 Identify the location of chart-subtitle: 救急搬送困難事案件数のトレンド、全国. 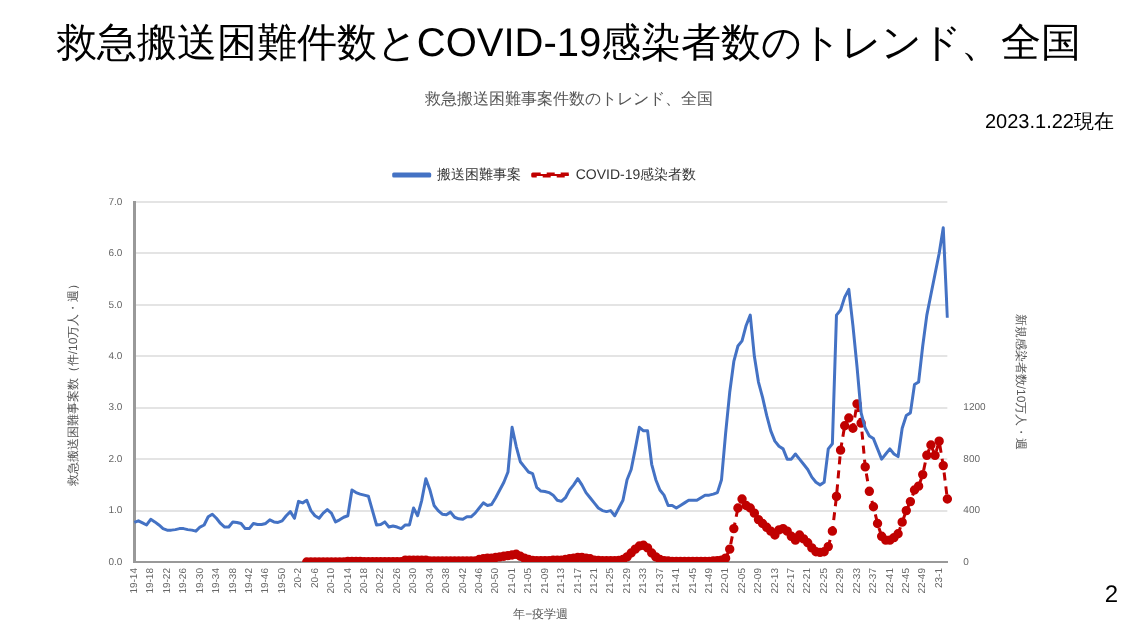
(569, 99).